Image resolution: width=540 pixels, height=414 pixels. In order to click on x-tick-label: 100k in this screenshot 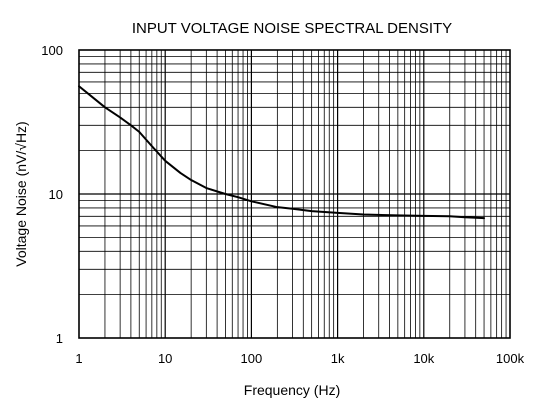, I will do `click(510, 358)`.